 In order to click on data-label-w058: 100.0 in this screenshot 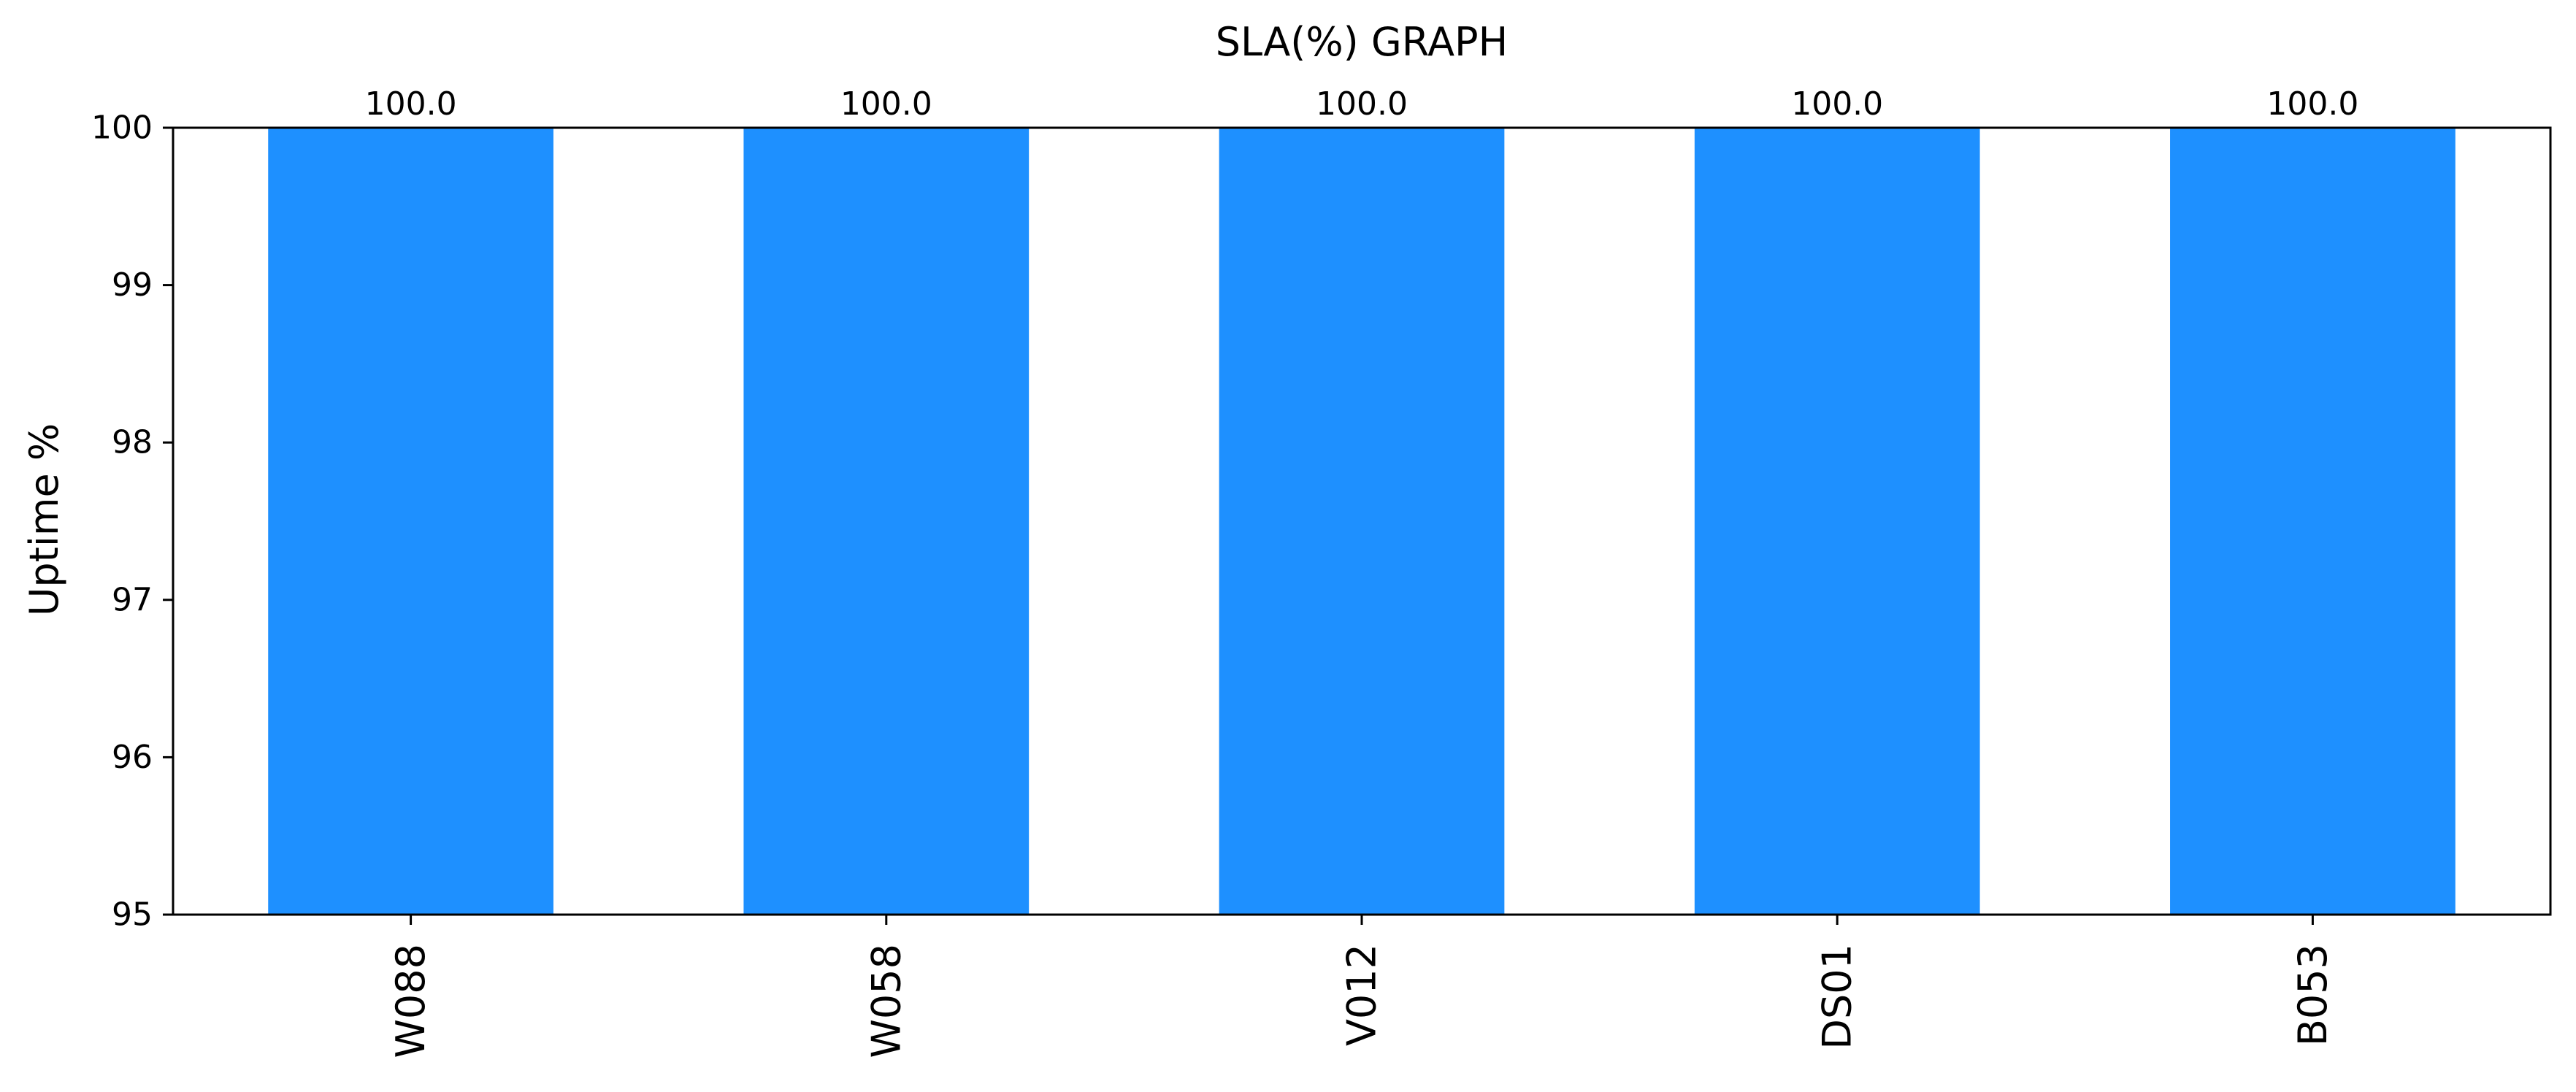, I will do `click(886, 104)`.